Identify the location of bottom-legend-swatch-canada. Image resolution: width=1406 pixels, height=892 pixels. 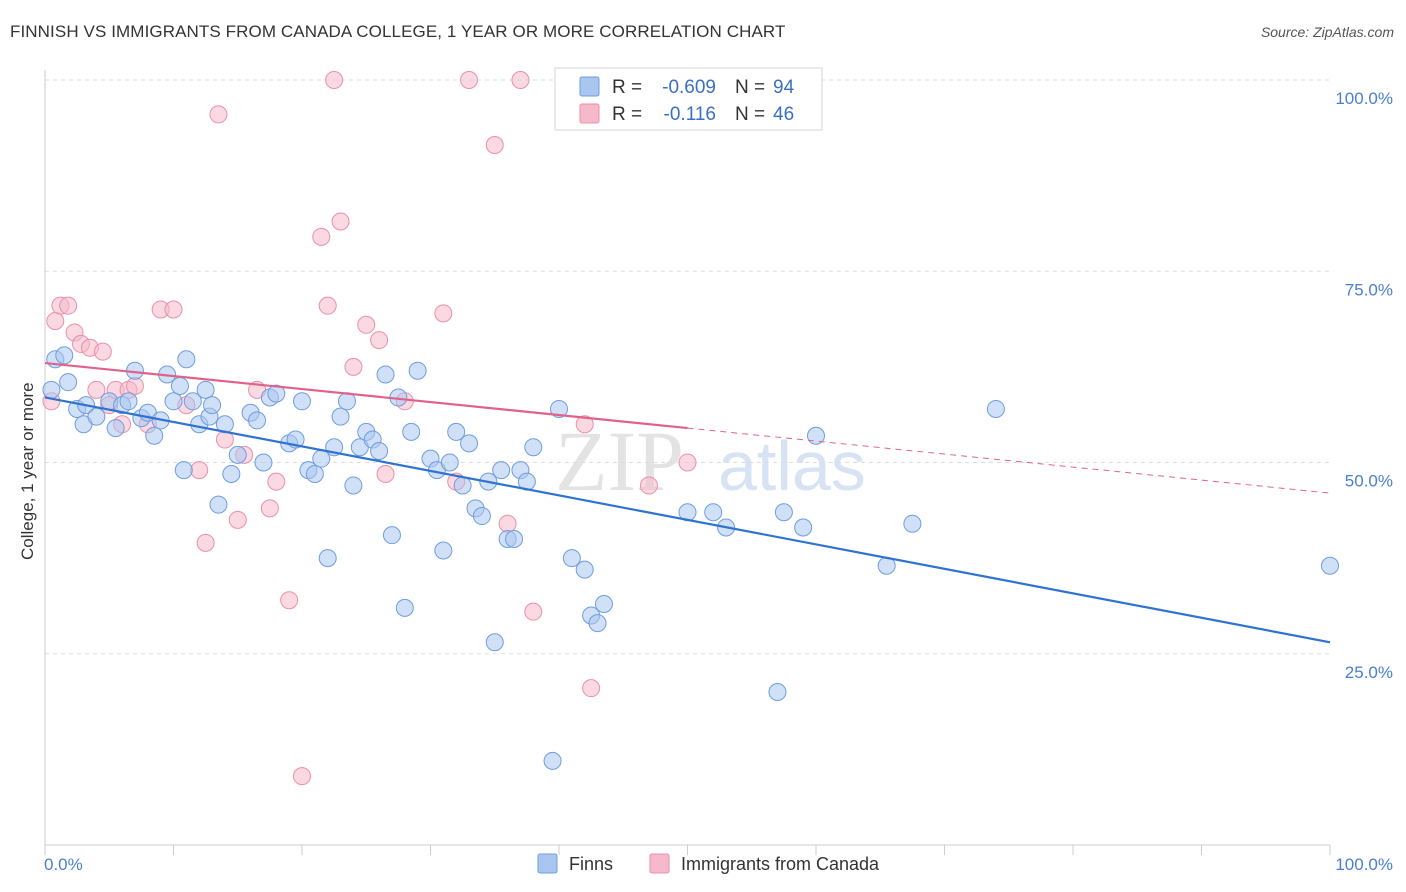
(659, 863).